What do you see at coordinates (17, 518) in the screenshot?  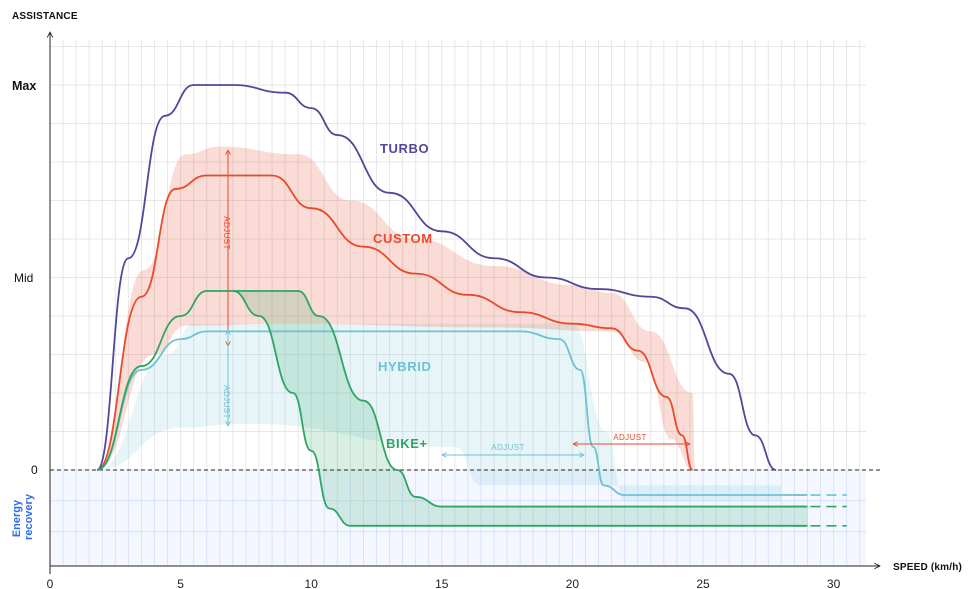 I see `energy-recovery-line1: Energy` at bounding box center [17, 518].